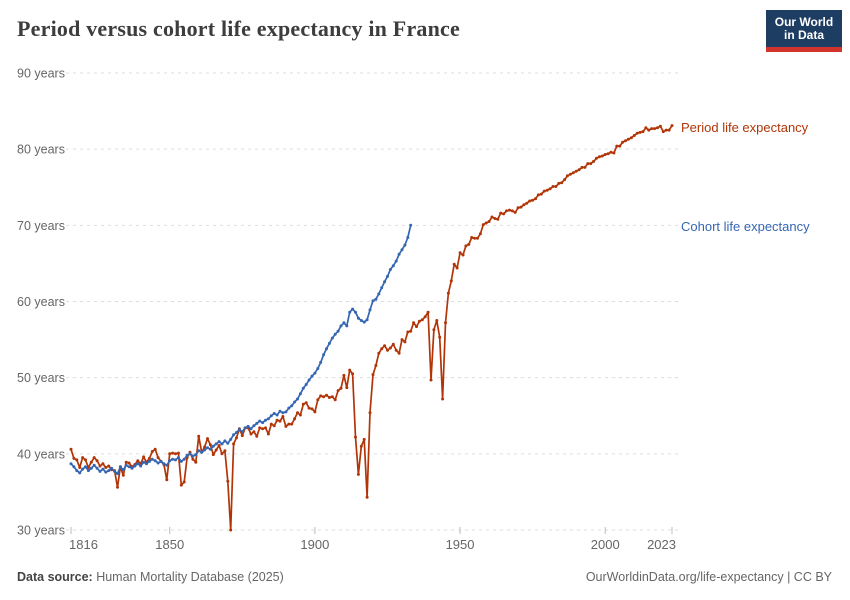 The width and height of the screenshot is (850, 600). What do you see at coordinates (41, 74) in the screenshot?
I see `y-axis-tick-label: 90 years` at bounding box center [41, 74].